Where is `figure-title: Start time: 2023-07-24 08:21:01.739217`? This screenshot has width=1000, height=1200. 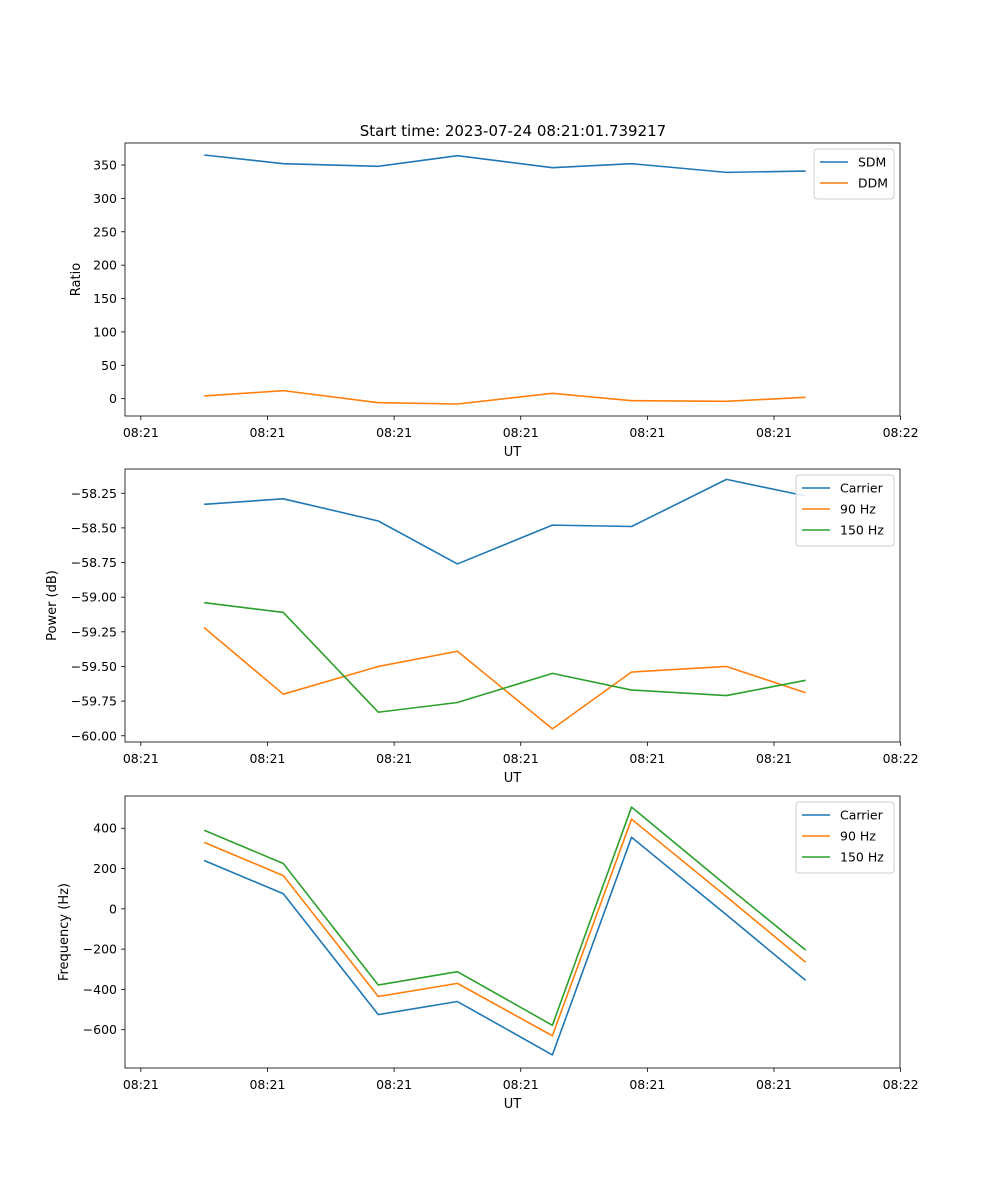
figure-title: Start time: 2023-07-24 08:21:01.739217 is located at coordinates (513, 131).